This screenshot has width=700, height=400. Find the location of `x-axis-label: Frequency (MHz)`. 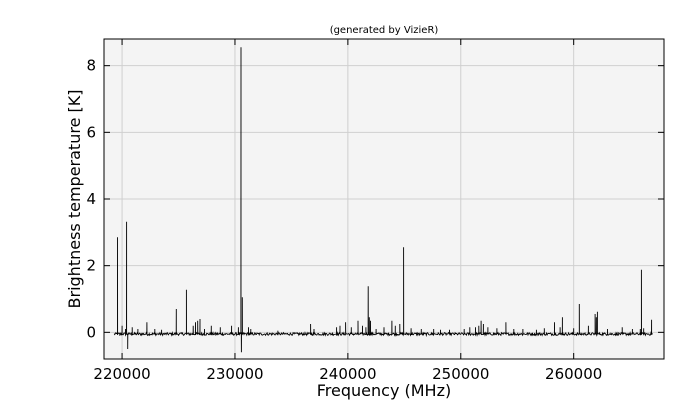

x-axis-label: Frequency (MHz) is located at coordinates (384, 390).